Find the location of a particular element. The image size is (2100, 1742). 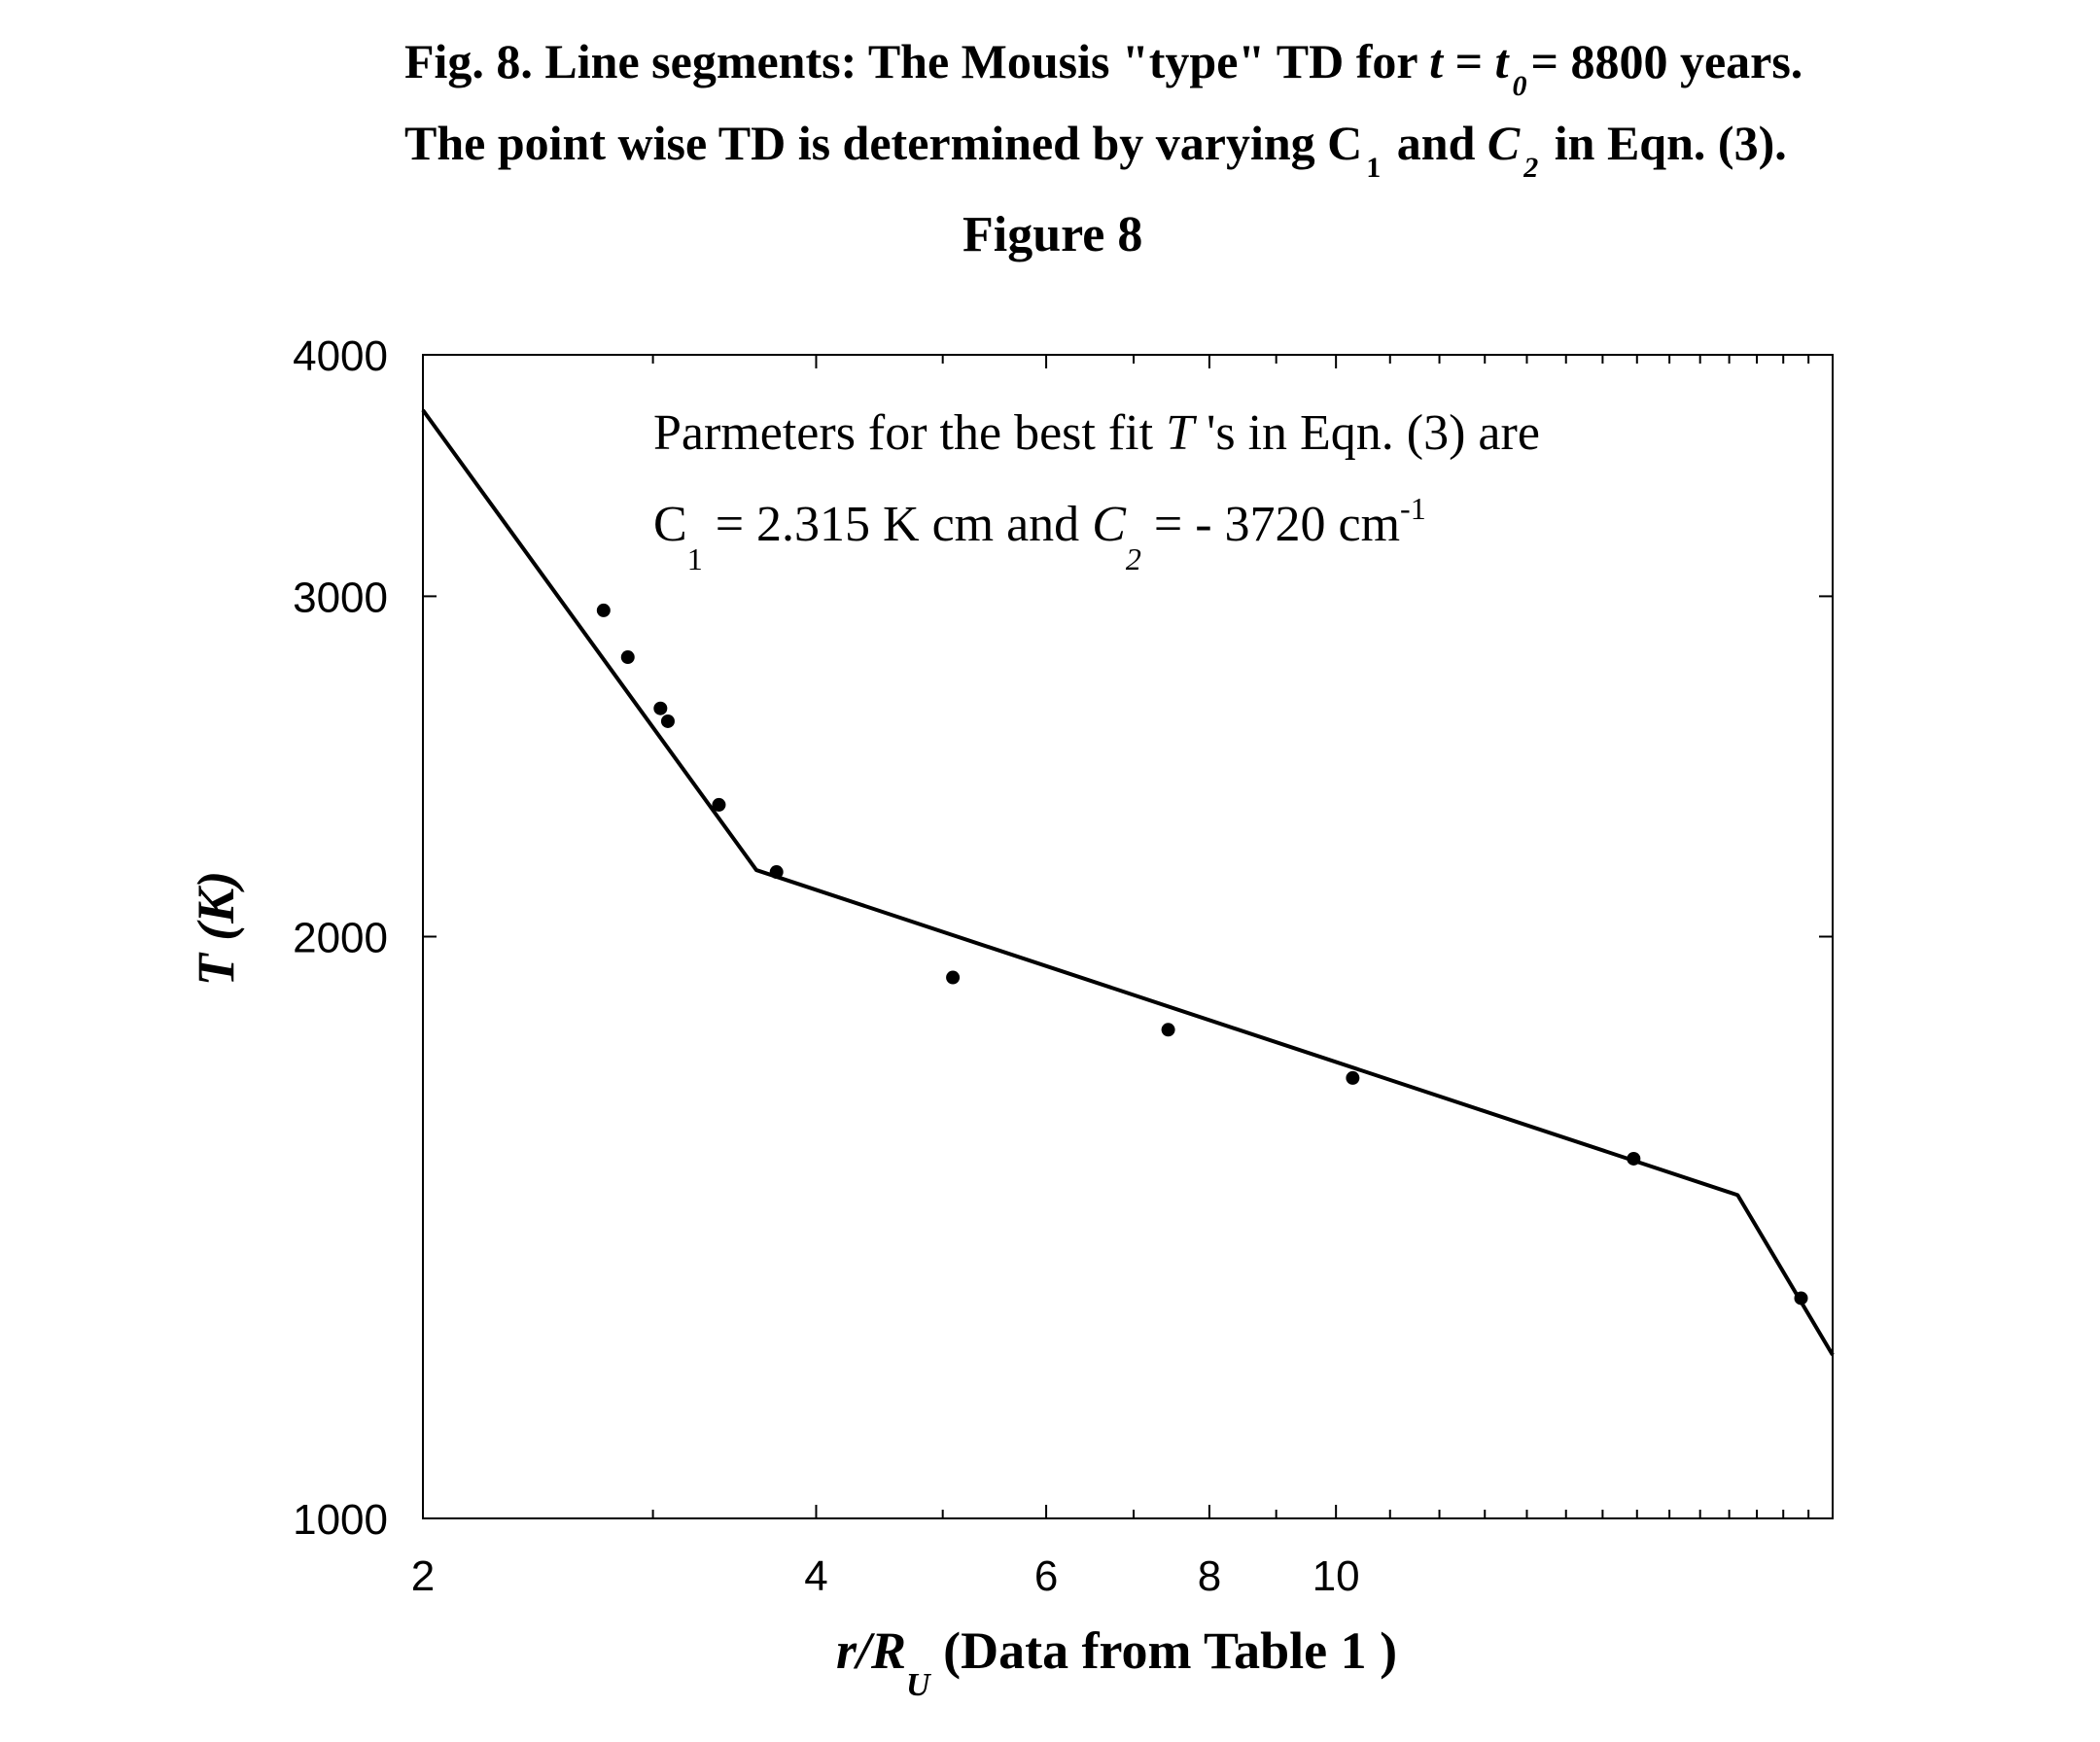

annotation-c2-subscript: 2 is located at coordinates (1133, 558).